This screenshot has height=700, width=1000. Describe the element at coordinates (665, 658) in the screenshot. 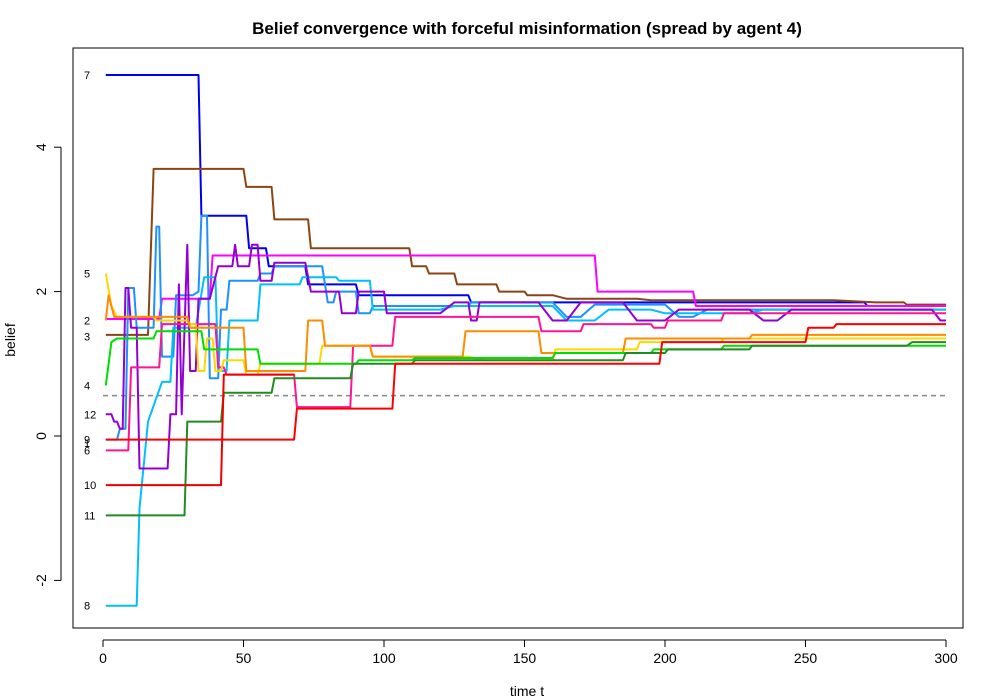

I see `x-tick-label: 200` at that location.